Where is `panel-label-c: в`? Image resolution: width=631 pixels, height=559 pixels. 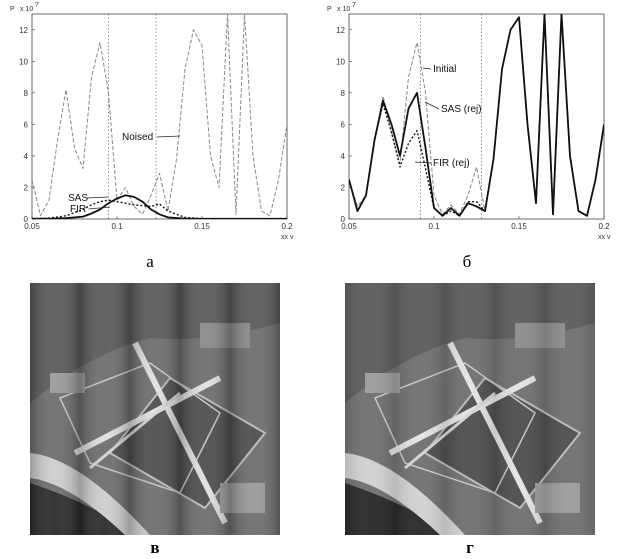 panel-label-c: в is located at coordinates (155, 547).